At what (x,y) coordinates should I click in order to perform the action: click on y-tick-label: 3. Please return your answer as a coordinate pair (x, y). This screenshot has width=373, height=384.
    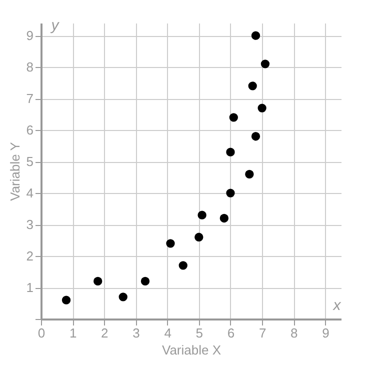
    Looking at the image, I should click on (30, 224).